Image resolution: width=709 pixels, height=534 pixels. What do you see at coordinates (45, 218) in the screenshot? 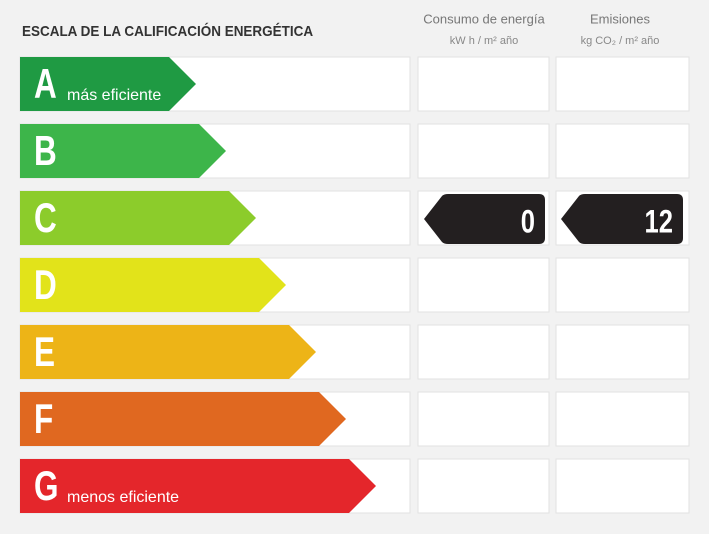
I see `rating-letter: C` at bounding box center [45, 218].